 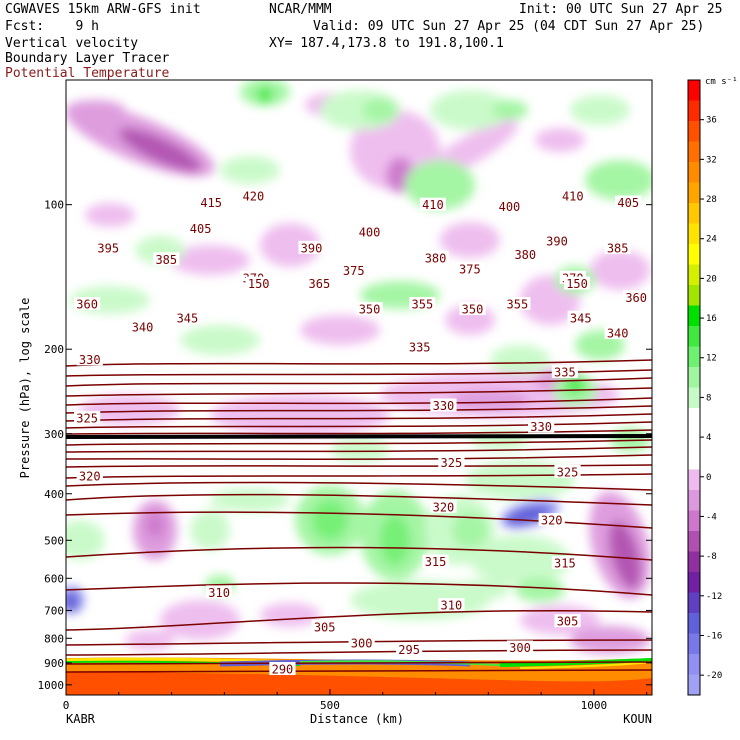 What do you see at coordinates (54, 540) in the screenshot?
I see `y-tick-label: 500` at bounding box center [54, 540].